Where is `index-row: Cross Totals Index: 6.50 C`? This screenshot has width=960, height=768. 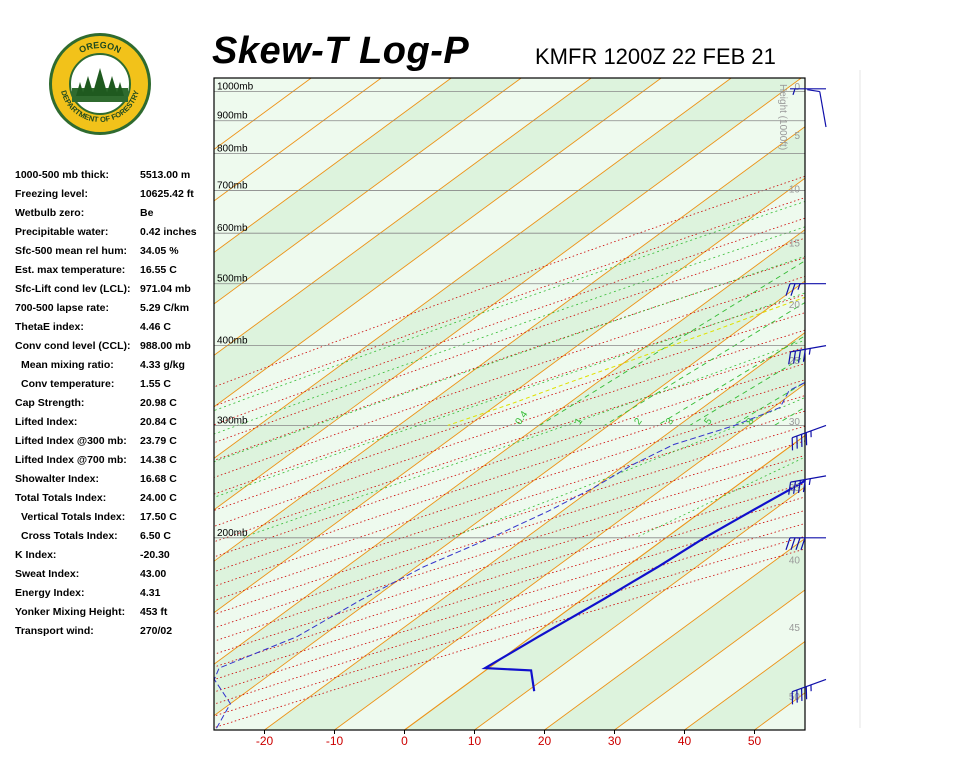
index-row: Cross Totals Index: 6.50 C is located at coordinates (115, 539).